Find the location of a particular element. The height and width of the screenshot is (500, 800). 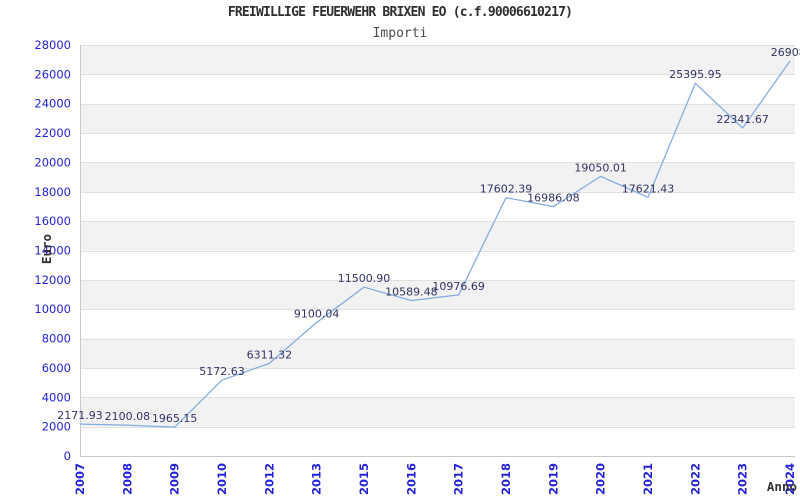

y-tick-label: 22000 is located at coordinates (52, 133).